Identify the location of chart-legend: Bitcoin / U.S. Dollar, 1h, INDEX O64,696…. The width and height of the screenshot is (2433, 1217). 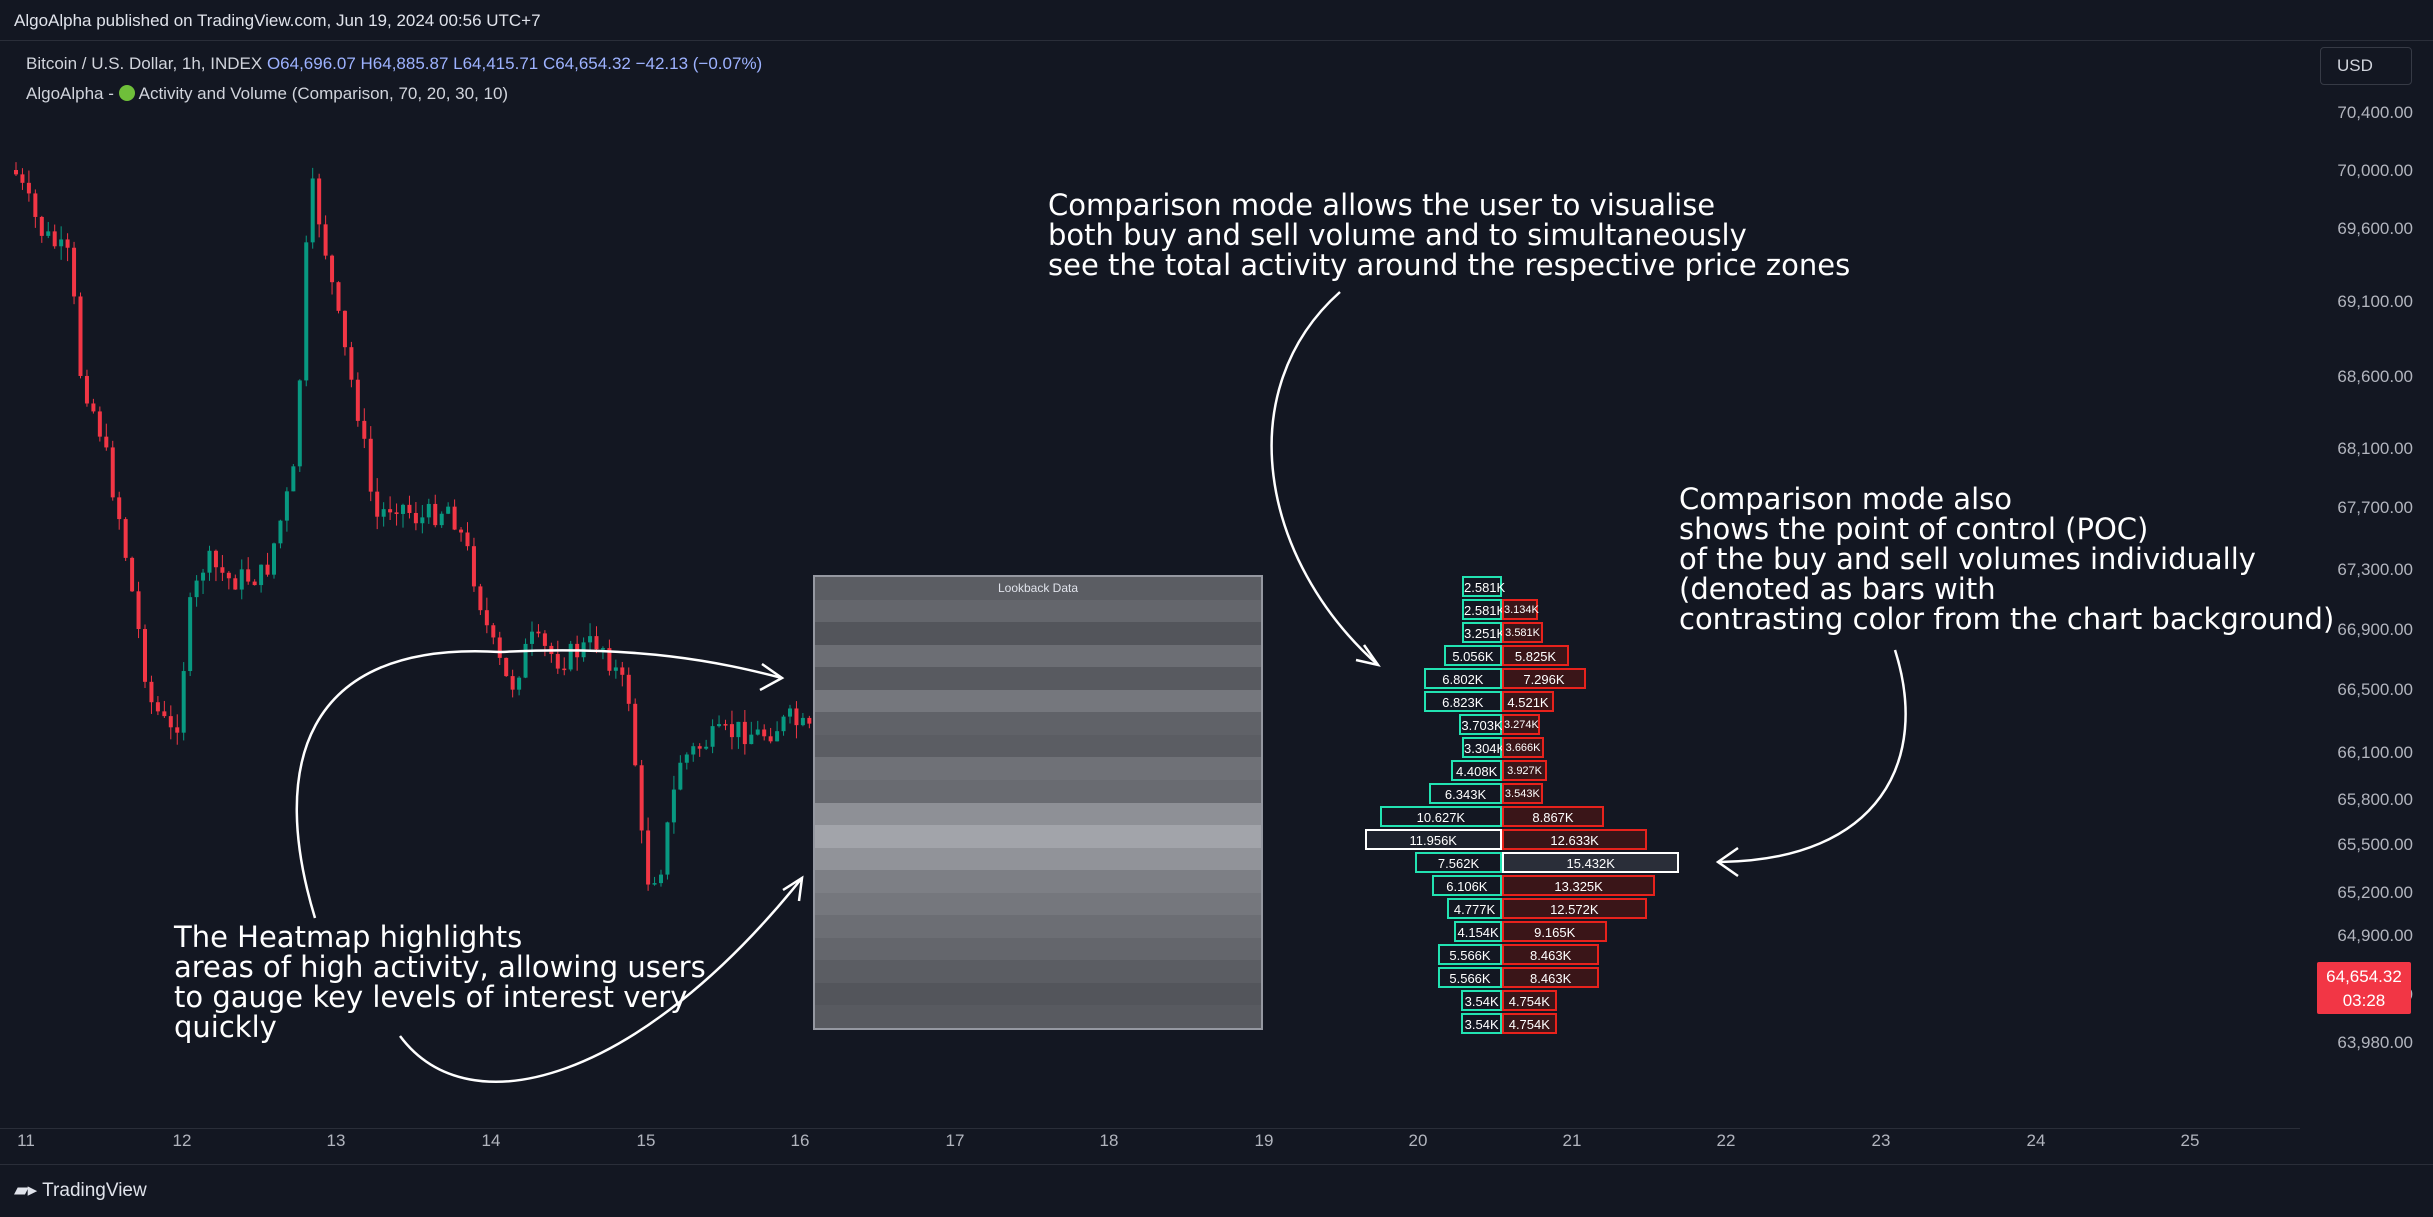
(394, 82).